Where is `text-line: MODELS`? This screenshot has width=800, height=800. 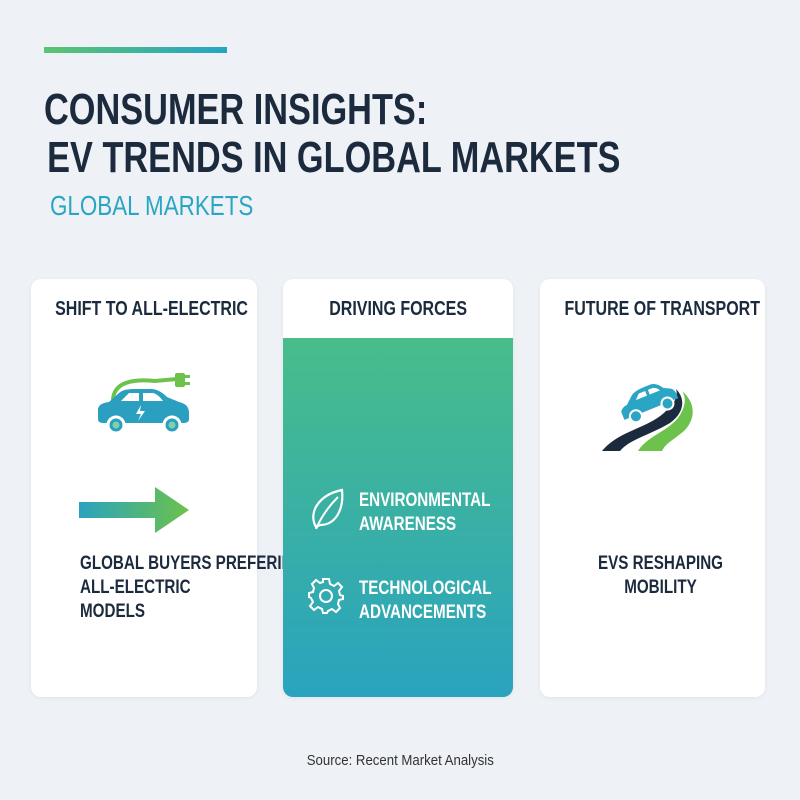 text-line: MODELS is located at coordinates (113, 611).